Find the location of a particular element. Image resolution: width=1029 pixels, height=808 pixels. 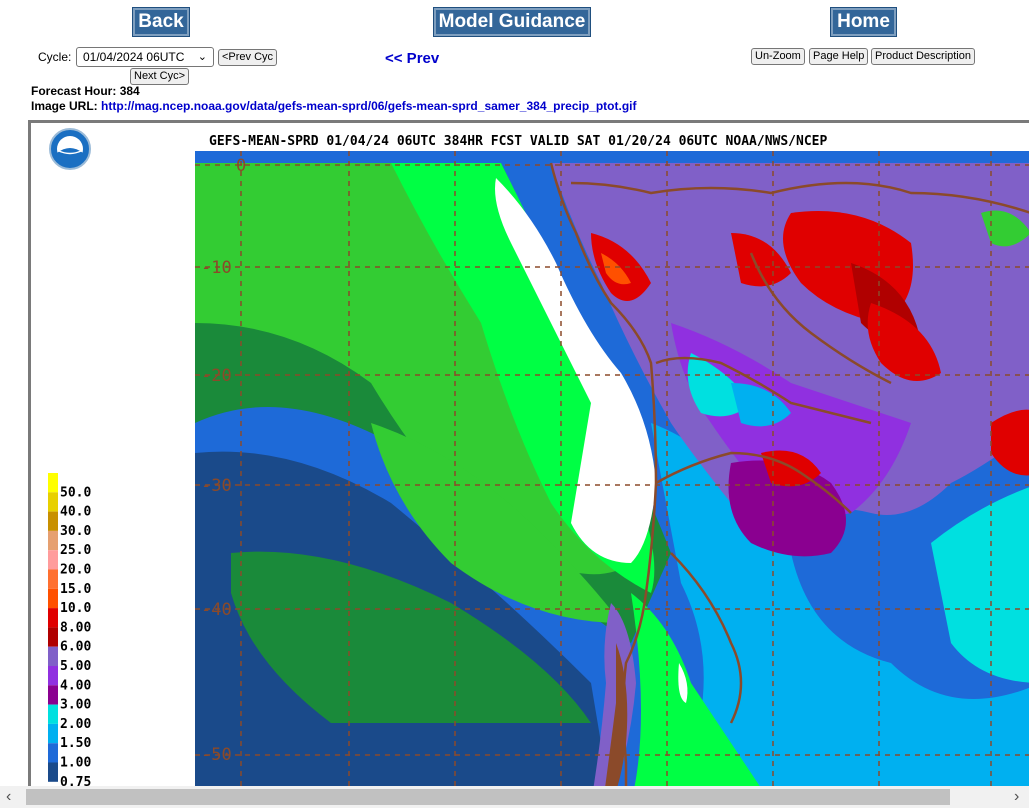

legend-label: 6.00 is located at coordinates (75, 647).